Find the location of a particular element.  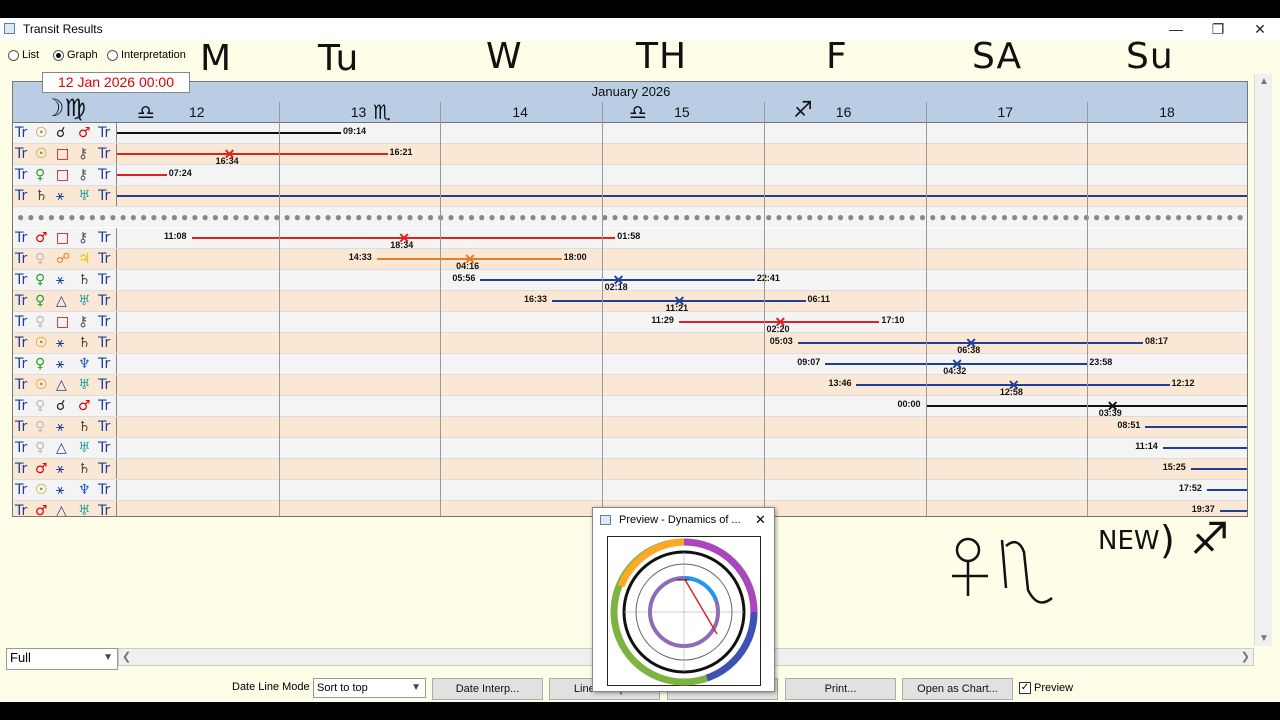

table-row: Tr ☉ ☌ ♂ Tr is located at coordinates (630, 133).